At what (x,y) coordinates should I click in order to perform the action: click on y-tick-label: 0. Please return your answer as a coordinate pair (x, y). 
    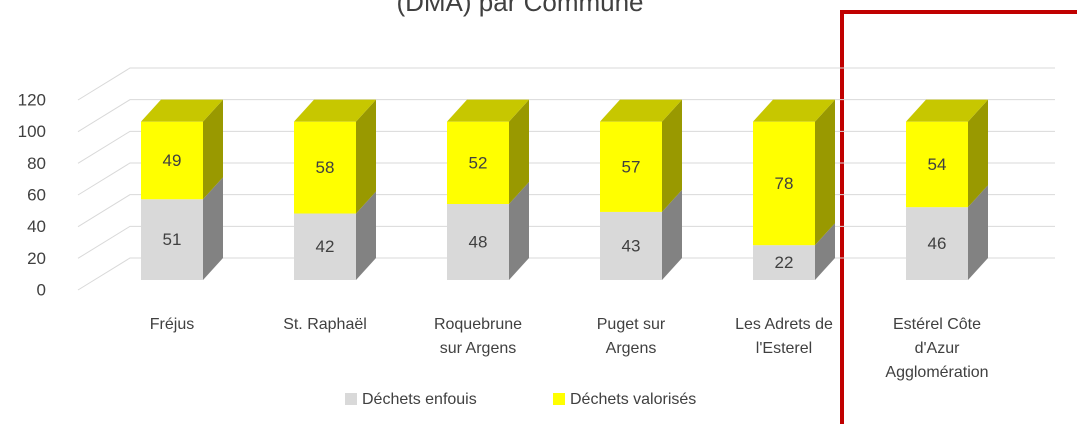
    Looking at the image, I should click on (41, 289).